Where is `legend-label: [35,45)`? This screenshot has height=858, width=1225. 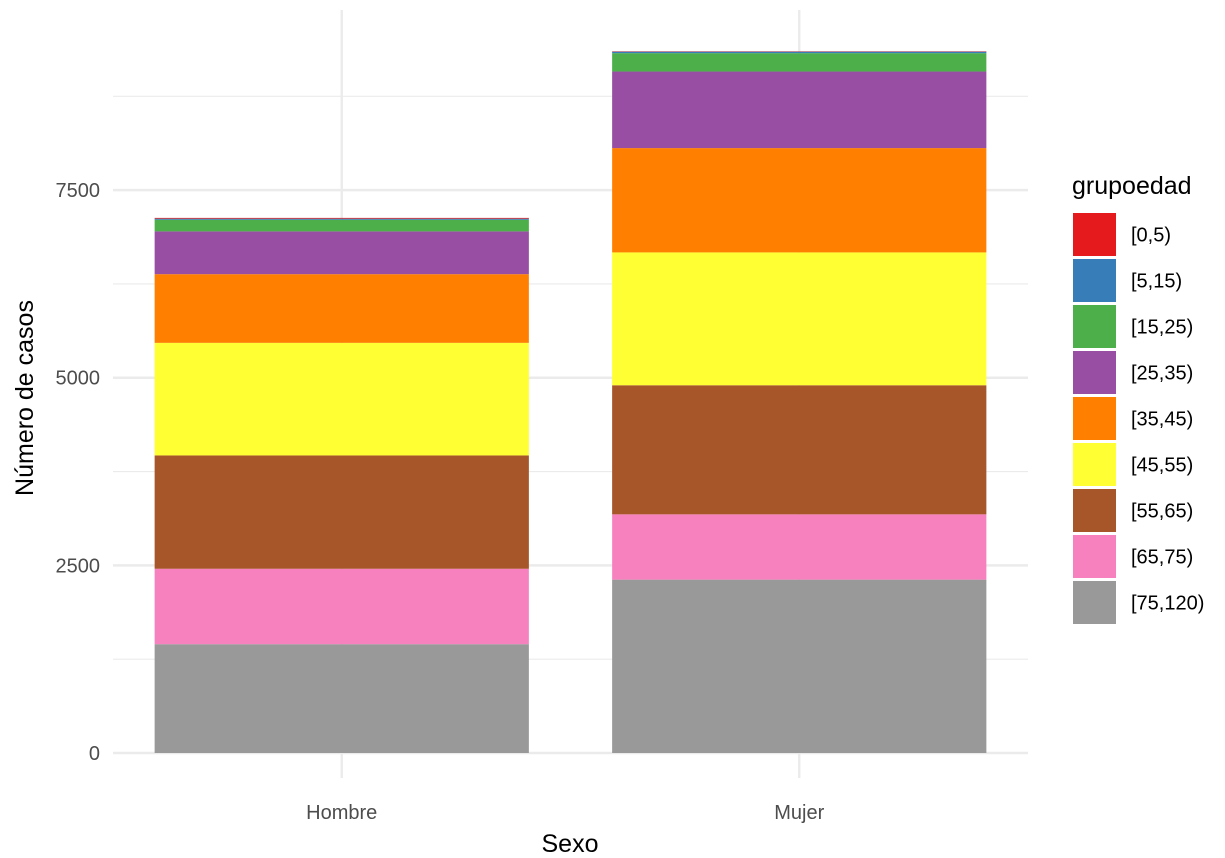 legend-label: [35,45) is located at coordinates (1162, 420).